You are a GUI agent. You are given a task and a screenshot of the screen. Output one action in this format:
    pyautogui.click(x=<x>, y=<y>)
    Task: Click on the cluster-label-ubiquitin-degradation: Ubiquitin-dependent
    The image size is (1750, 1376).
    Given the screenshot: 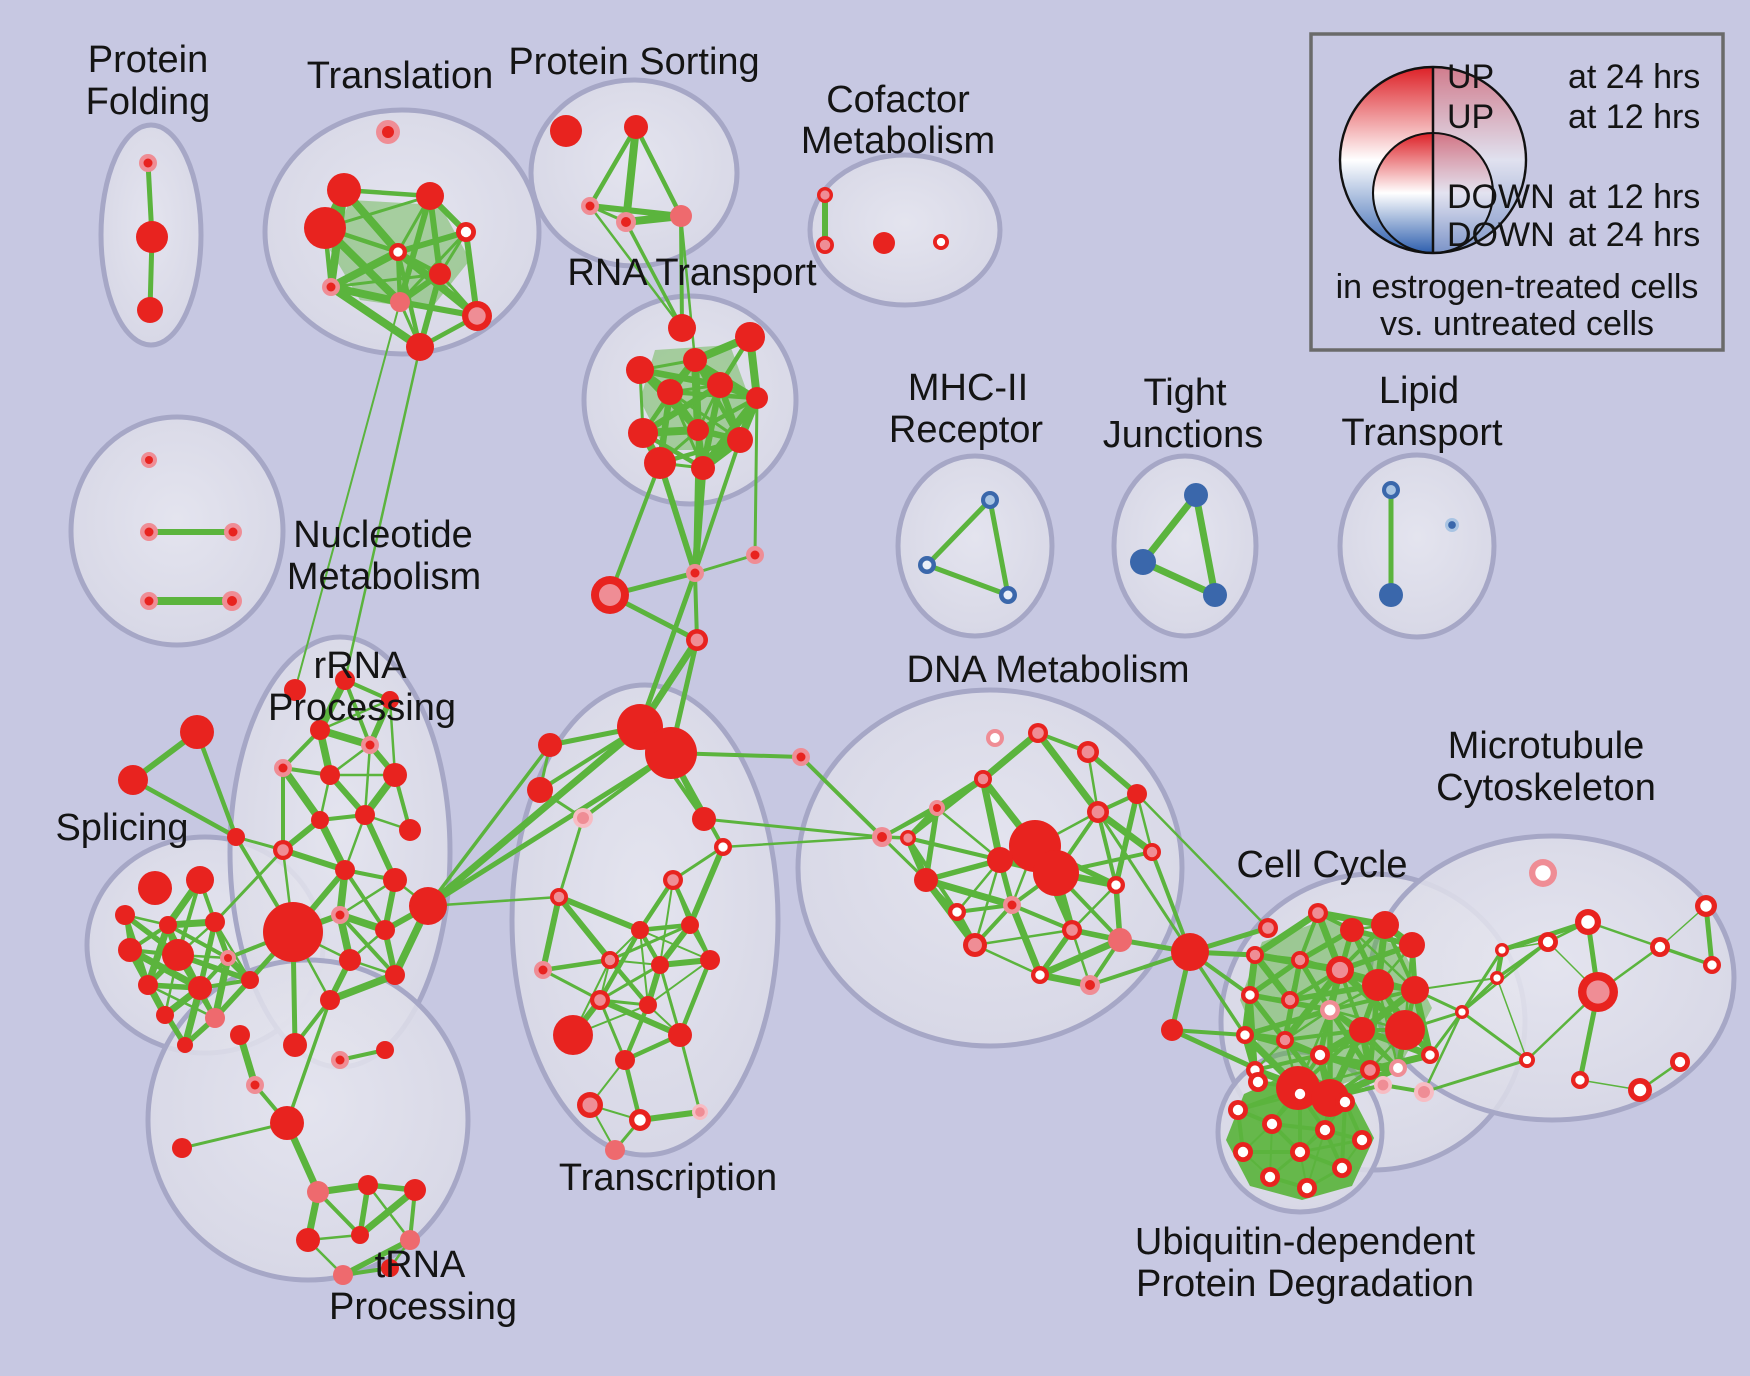 What is the action you would take?
    pyautogui.click(x=1305, y=1242)
    